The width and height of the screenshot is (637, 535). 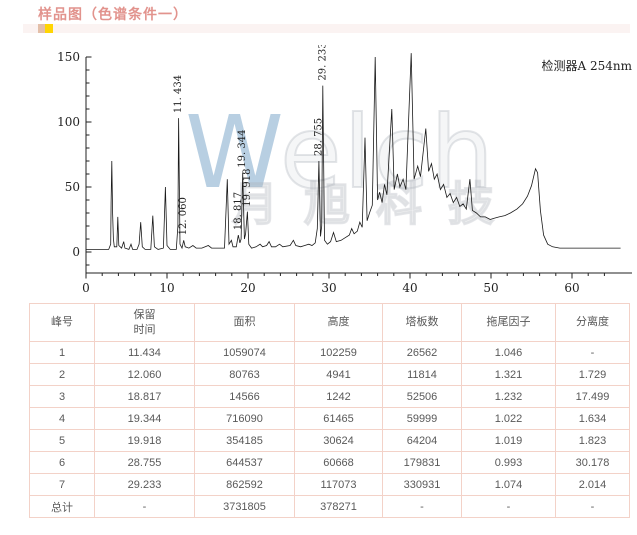 I want to click on x-tick-label: 10, so click(x=166, y=288).